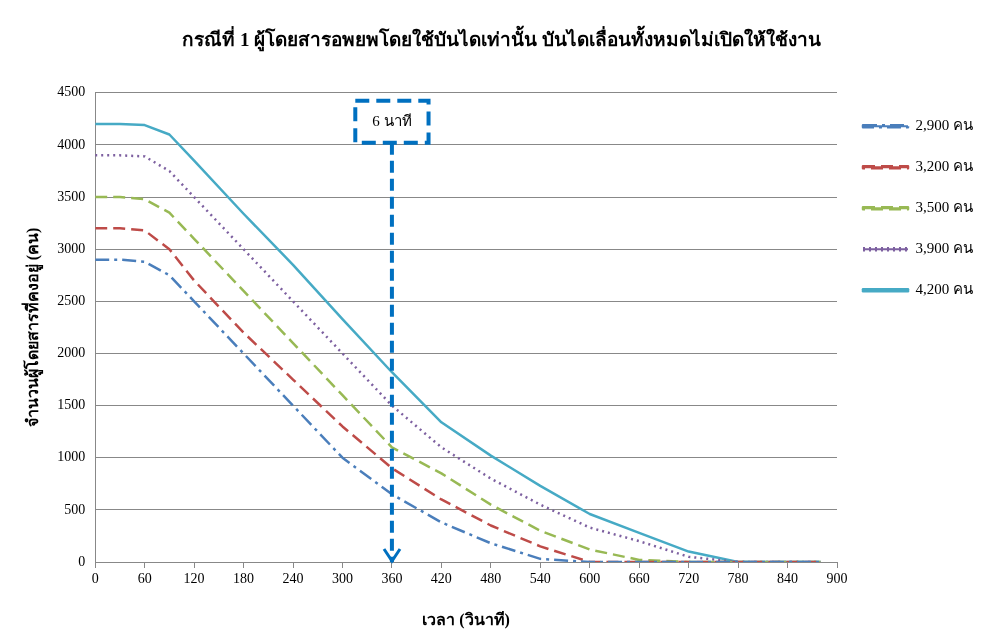 Image resolution: width=1003 pixels, height=644 pixels. I want to click on y-tick-label: 1500, so click(71, 405).